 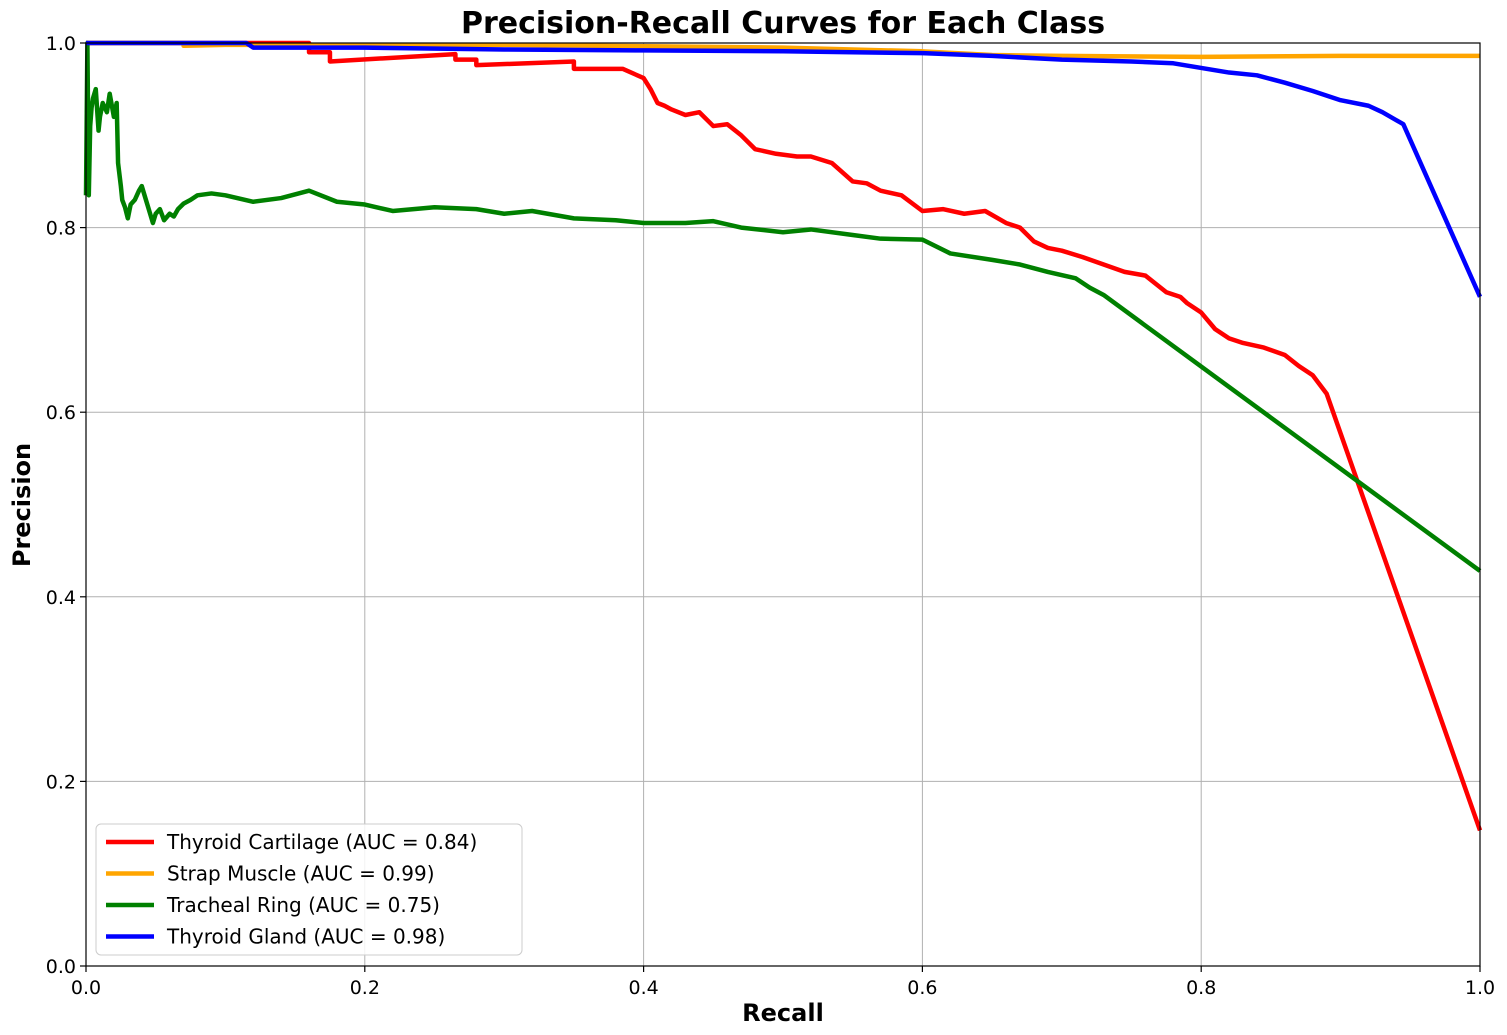 I want to click on legend-label-tracheal-ring: Tracheal Ring (AUC = 0.75), so click(x=303, y=905).